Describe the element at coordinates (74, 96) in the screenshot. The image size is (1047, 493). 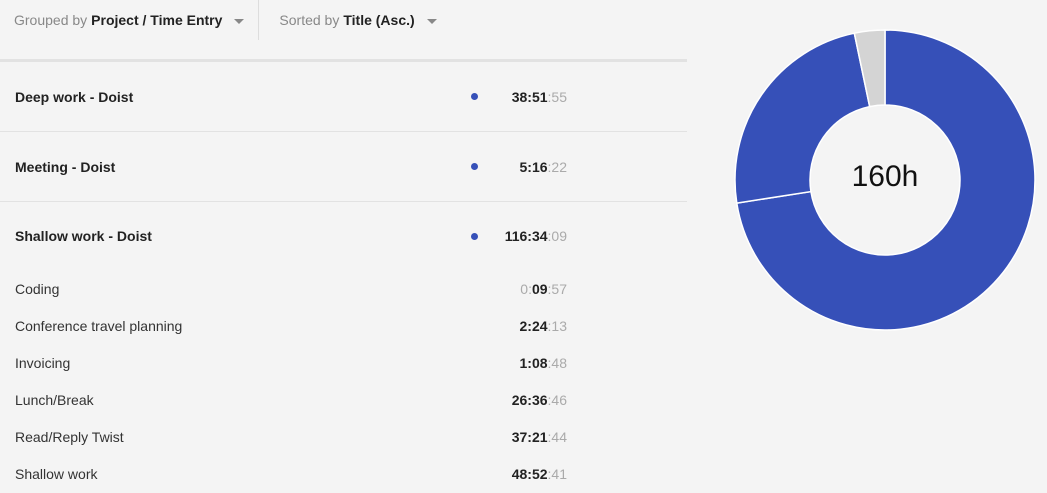
I see `project-title: Deep work - Doist` at that location.